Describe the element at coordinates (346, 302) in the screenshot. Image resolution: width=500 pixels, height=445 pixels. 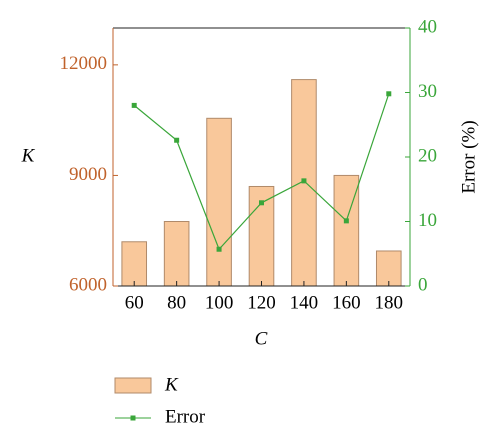
I see `x-tick-label: 160` at that location.